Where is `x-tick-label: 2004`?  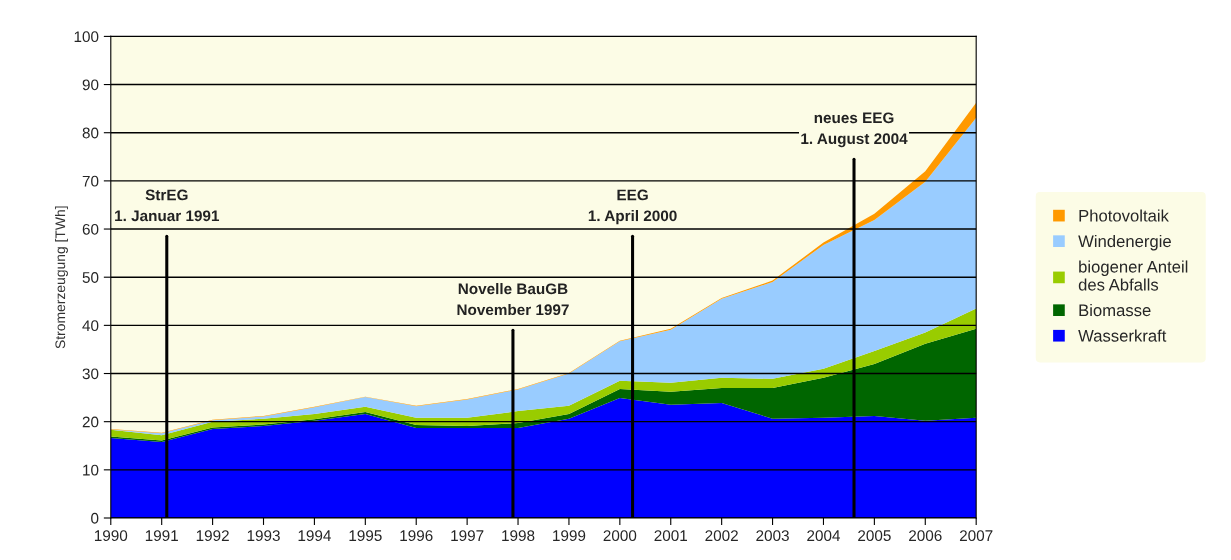 x-tick-label: 2004 is located at coordinates (824, 536).